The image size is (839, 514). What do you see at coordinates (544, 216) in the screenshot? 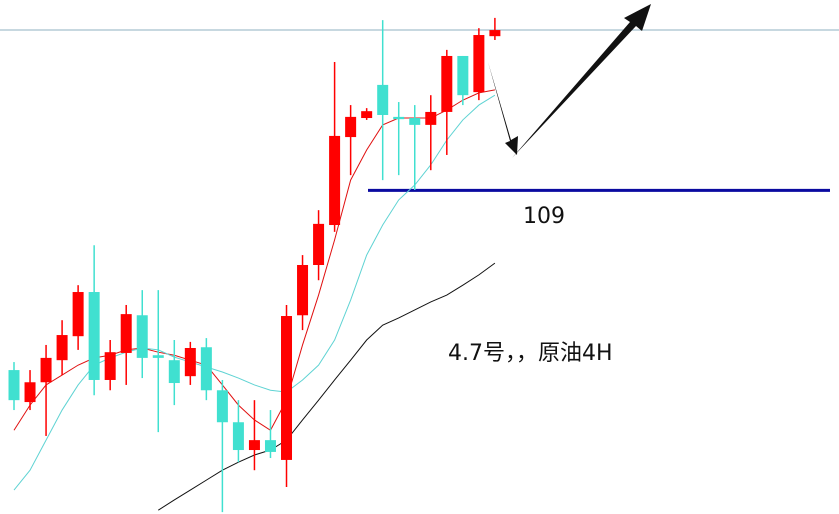
I see `level-label: 109` at bounding box center [544, 216].